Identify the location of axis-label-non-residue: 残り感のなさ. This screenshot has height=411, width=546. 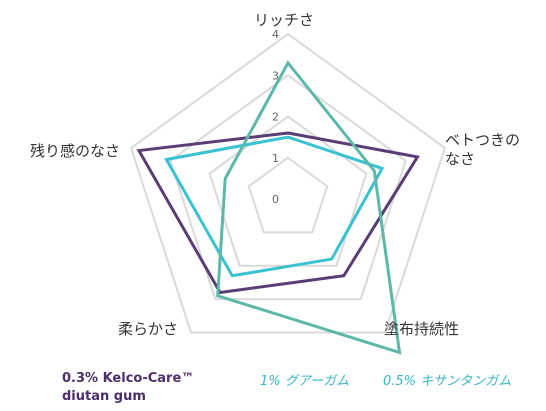
(75, 151).